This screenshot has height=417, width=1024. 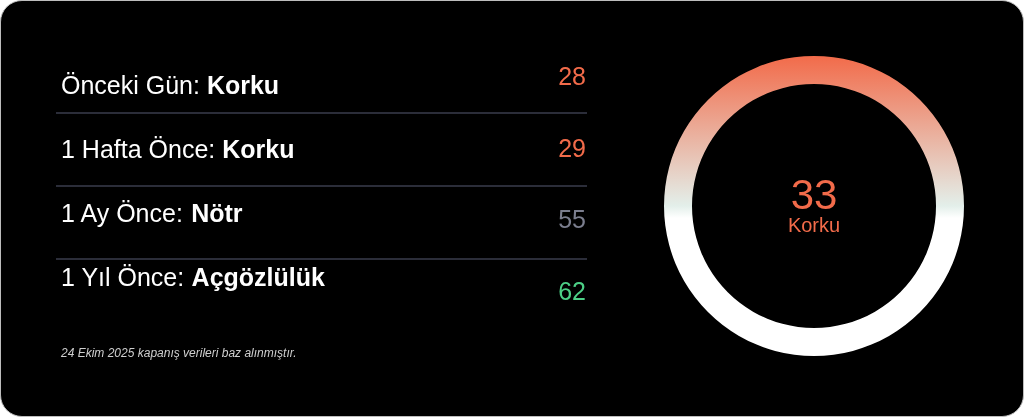 I want to click on data-label: 55, so click(x=572, y=219).